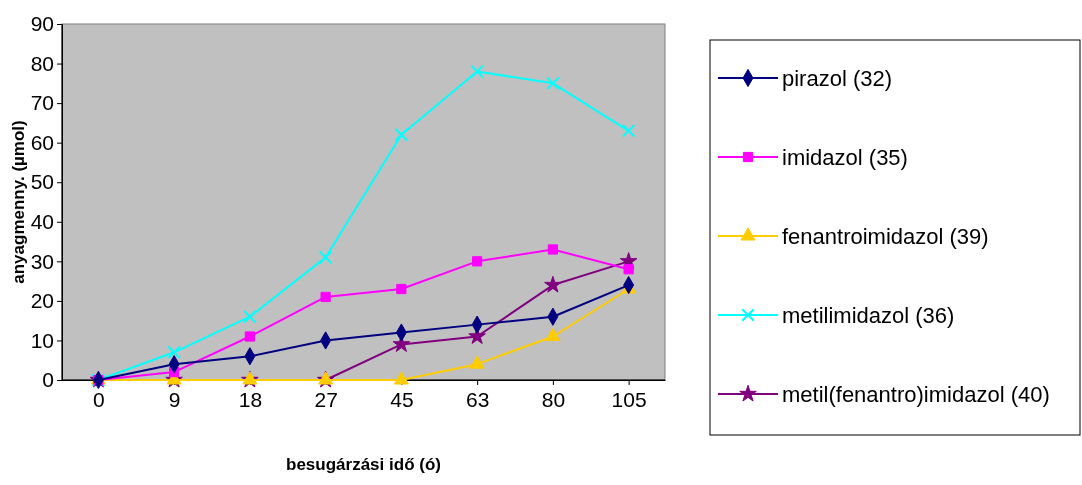  What do you see at coordinates (837, 78) in the screenshot?
I see `legend-label: pirazol (32)` at bounding box center [837, 78].